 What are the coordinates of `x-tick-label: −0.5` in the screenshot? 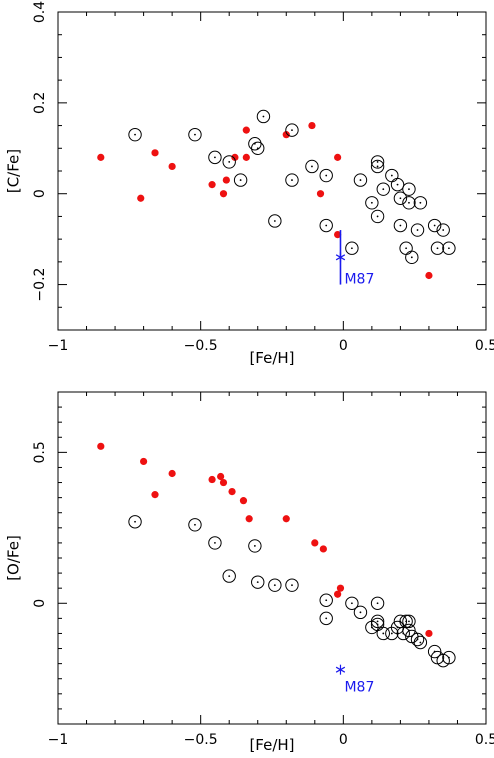 It's located at (201, 346).